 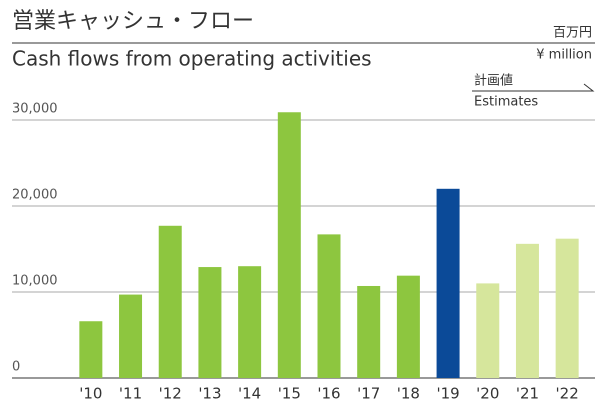 What do you see at coordinates (527, 394) in the screenshot?
I see `x-tick-label: '21` at bounding box center [527, 394].